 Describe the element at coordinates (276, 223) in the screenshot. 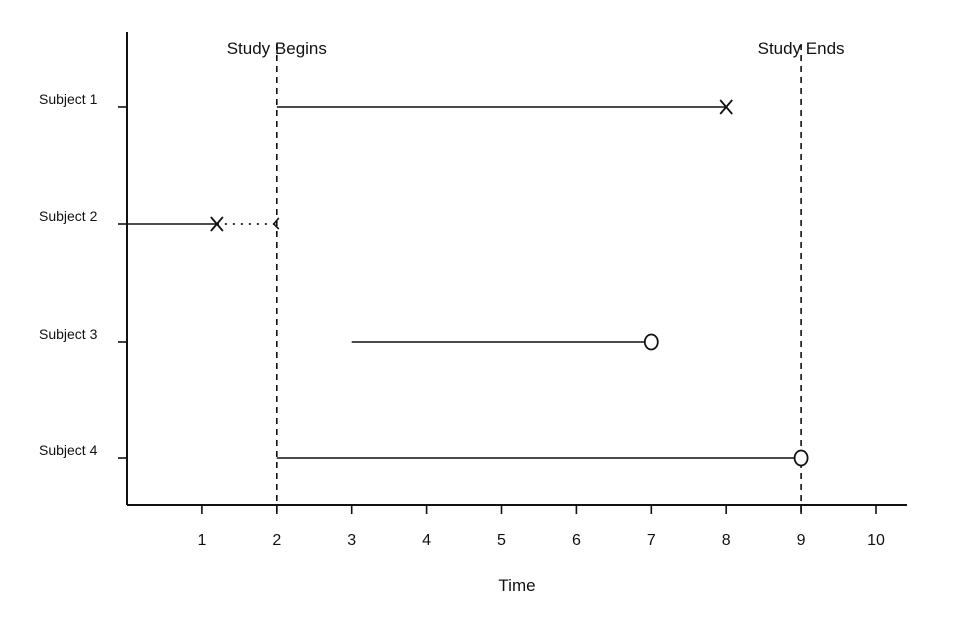

I see `entry-marker` at that location.